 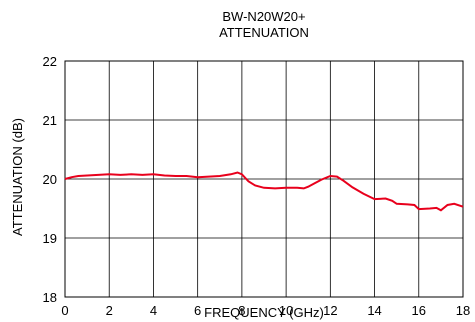 I want to click on x-tick-label: 2, so click(x=109, y=310).